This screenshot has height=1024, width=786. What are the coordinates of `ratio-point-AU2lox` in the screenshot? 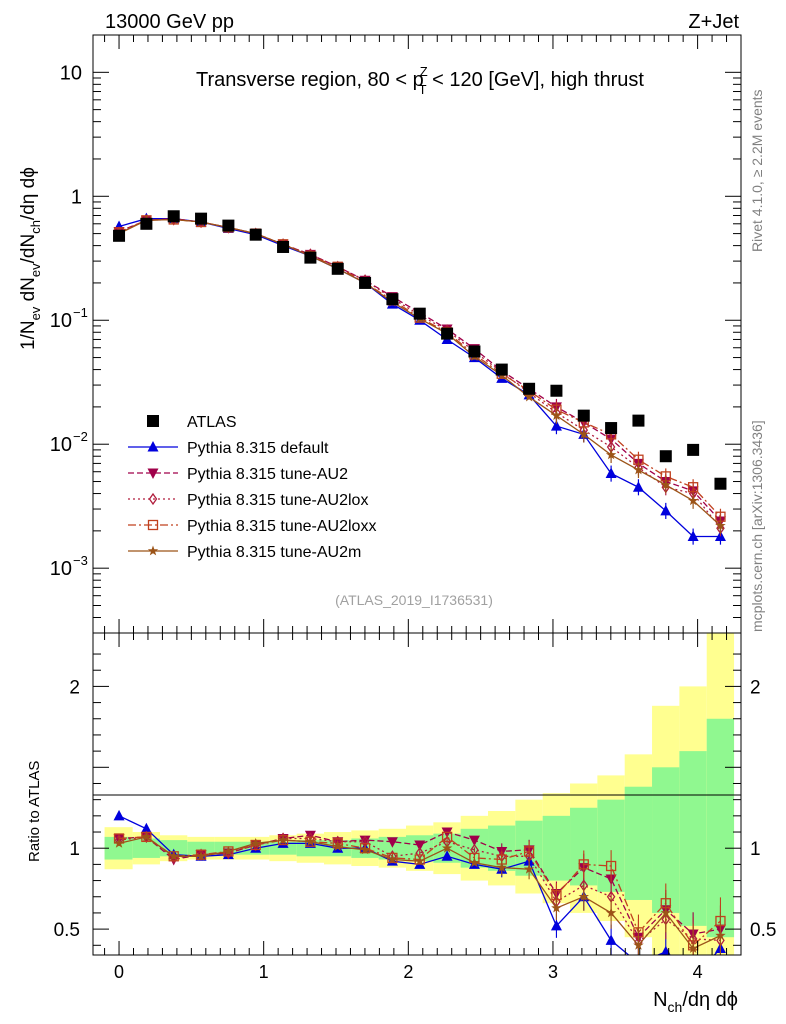 It's located at (474, 849).